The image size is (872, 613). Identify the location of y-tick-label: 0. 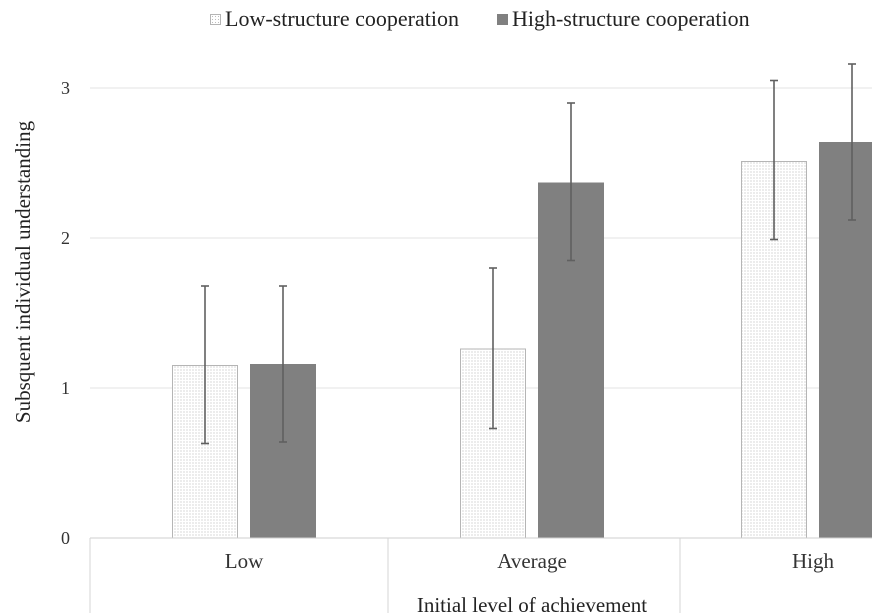
(65, 538).